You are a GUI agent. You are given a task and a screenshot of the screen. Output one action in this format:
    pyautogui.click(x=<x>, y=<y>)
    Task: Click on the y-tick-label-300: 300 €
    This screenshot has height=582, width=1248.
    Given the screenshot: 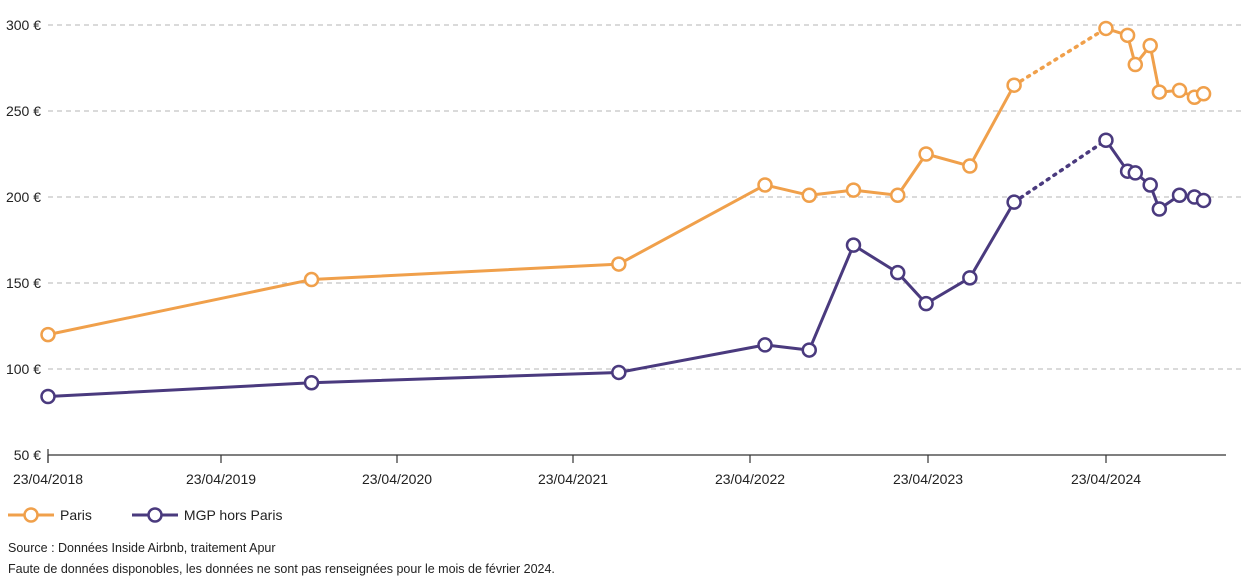 What is the action you would take?
    pyautogui.click(x=23, y=25)
    